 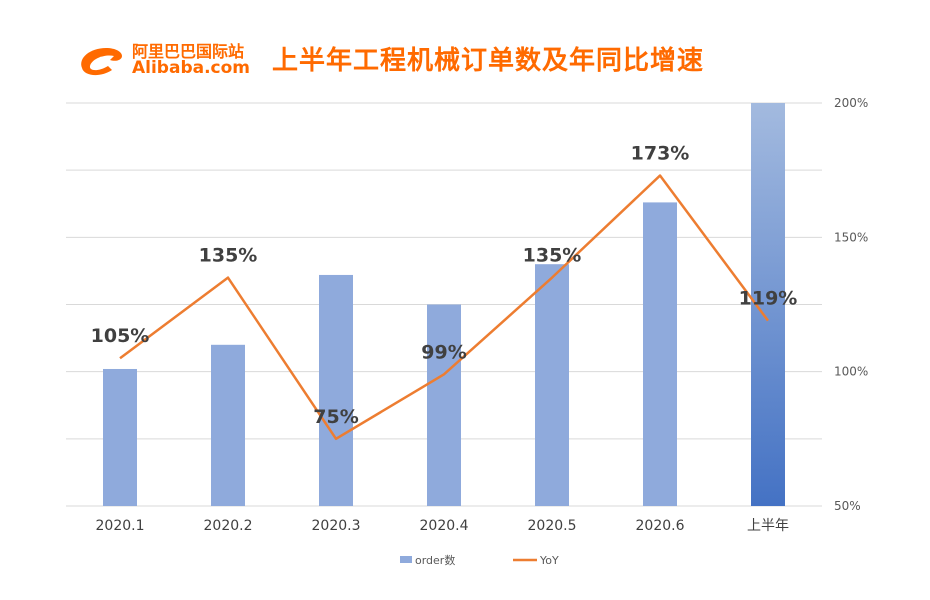 I want to click on y-axis-ticks: 50% 100% 150% 200%, so click(x=851, y=304).